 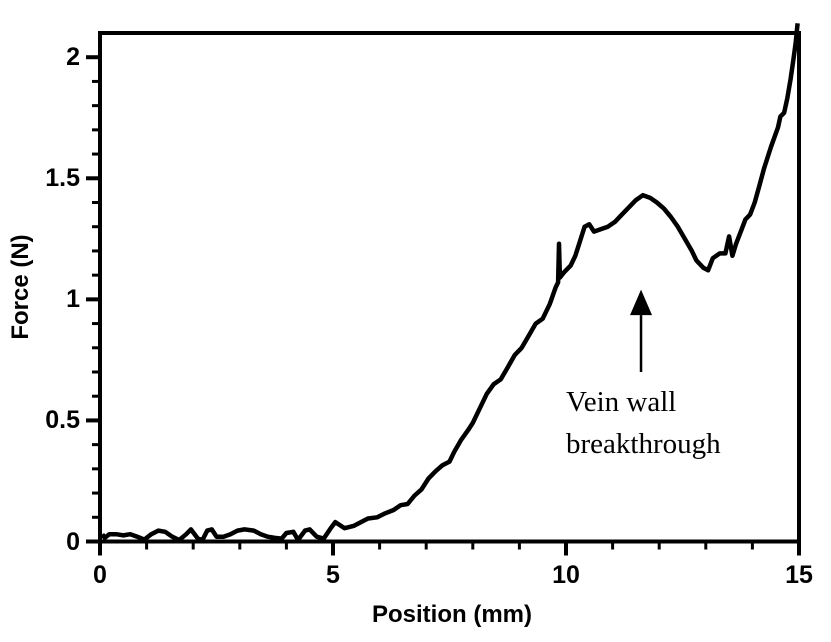 I want to click on annotation-line-1: Vein wall, so click(x=621, y=402).